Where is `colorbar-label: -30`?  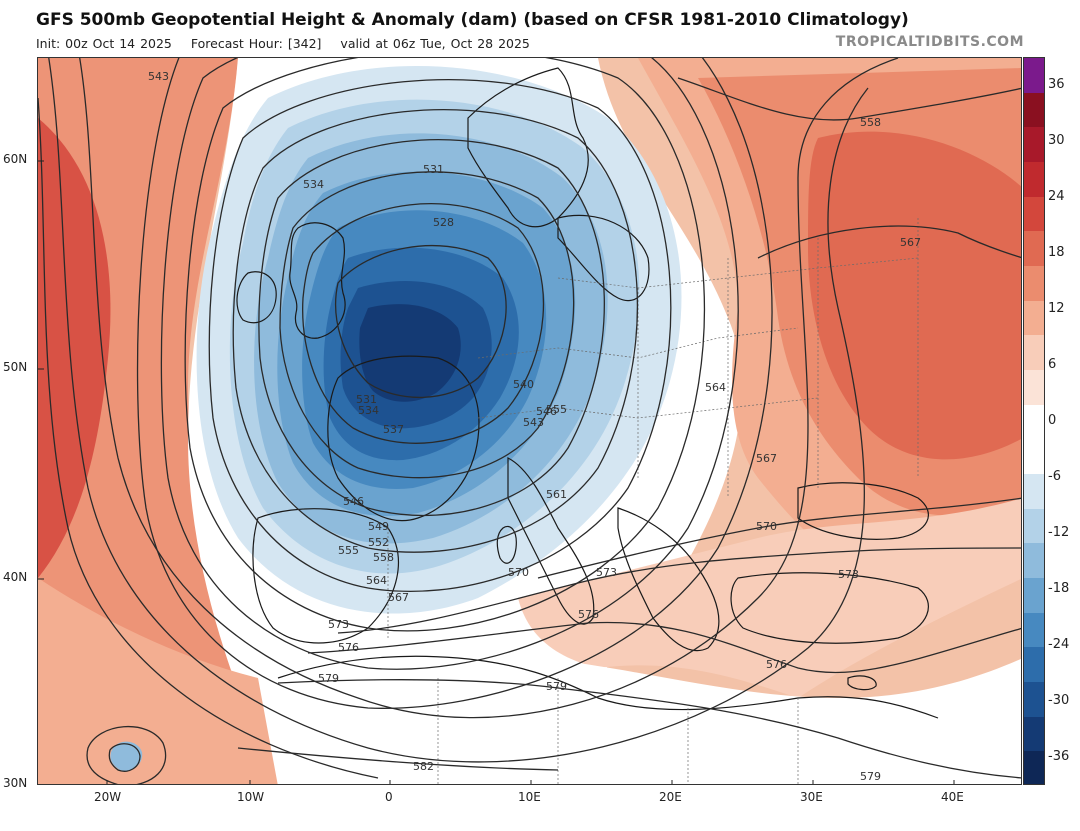
colorbar-label: -30 is located at coordinates (1059, 700).